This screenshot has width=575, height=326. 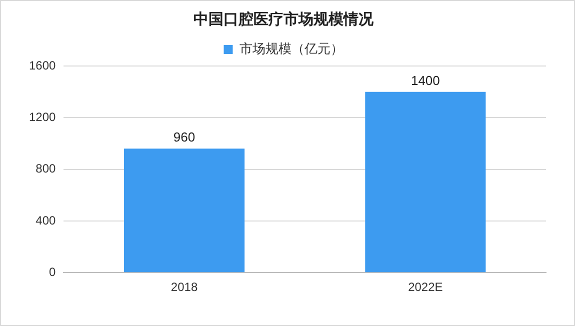 I want to click on data-label: 1400, so click(x=425, y=80).